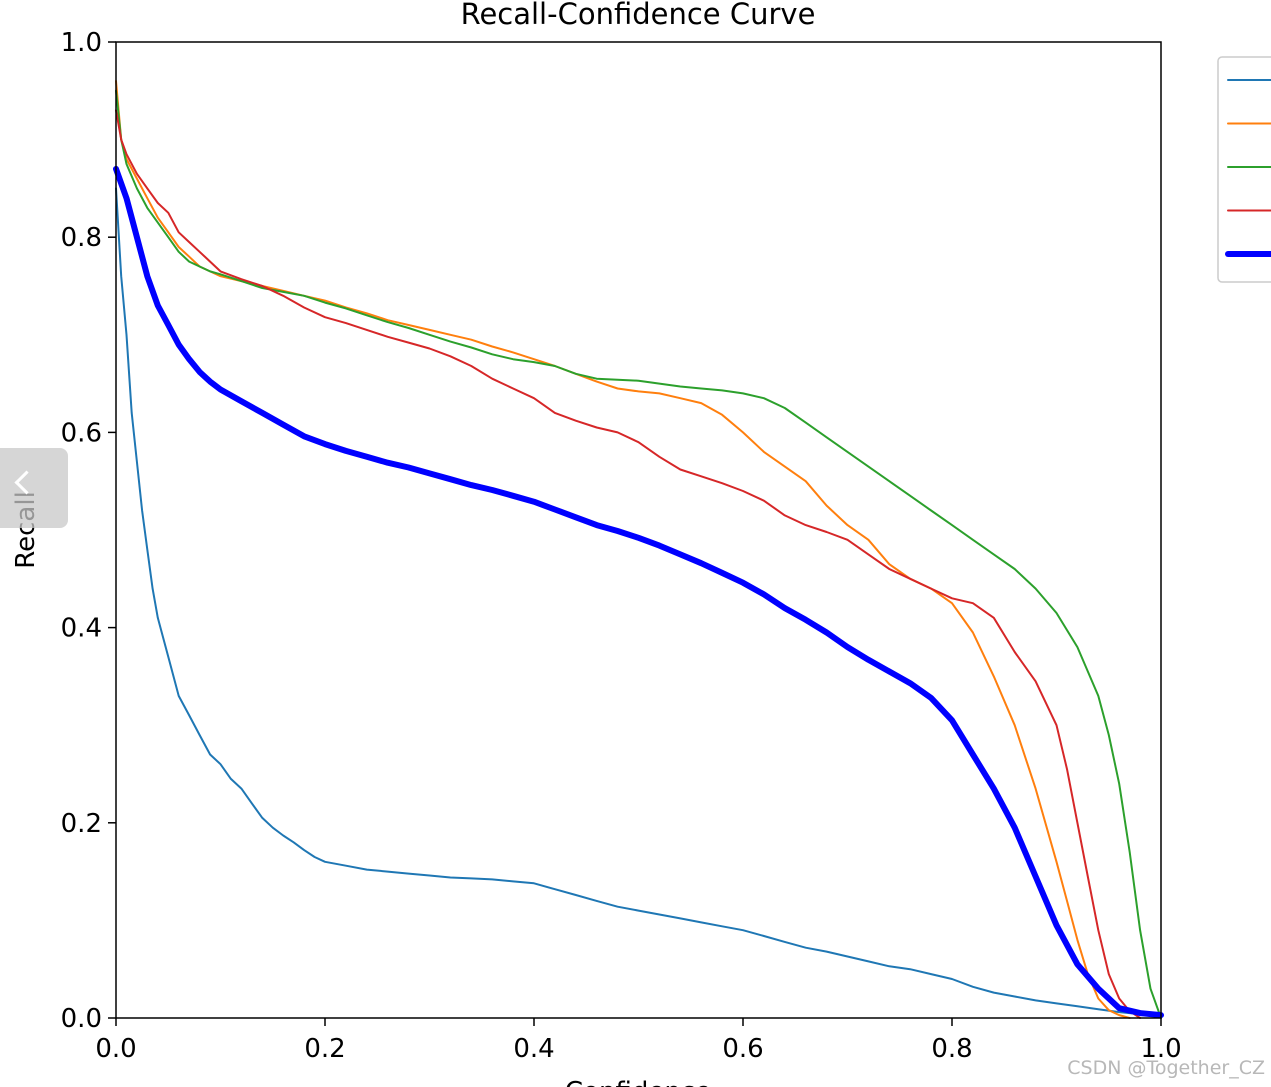 The image size is (1271, 1087). I want to click on x-tick-label-2: 0.4, so click(533, 1049).